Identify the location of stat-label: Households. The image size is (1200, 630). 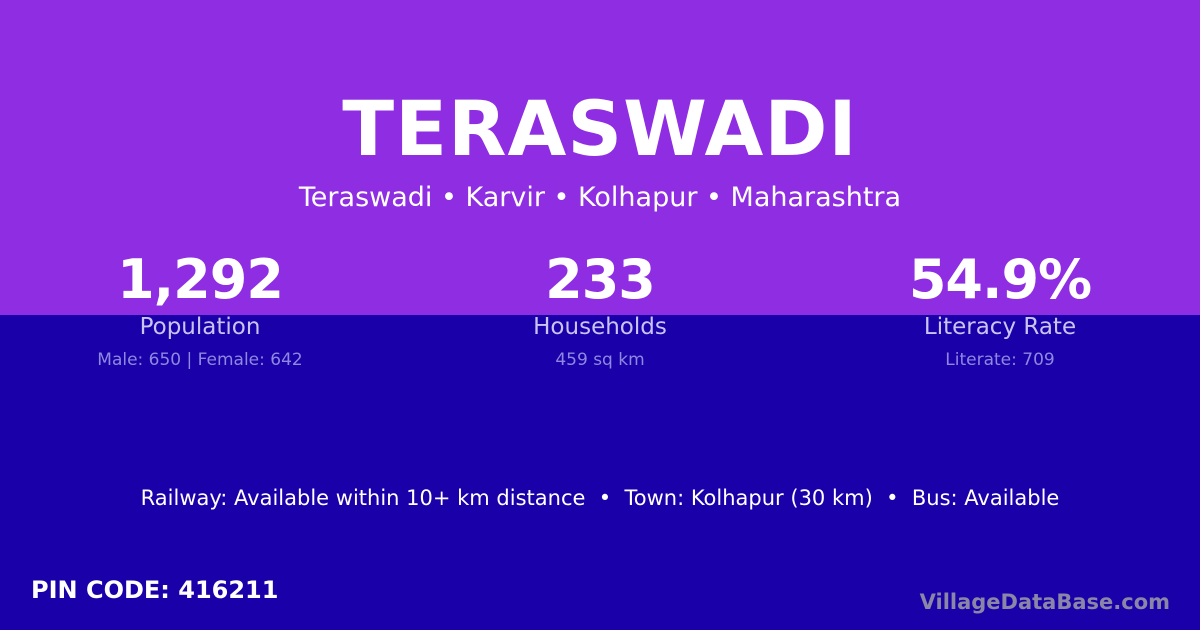
(600, 327).